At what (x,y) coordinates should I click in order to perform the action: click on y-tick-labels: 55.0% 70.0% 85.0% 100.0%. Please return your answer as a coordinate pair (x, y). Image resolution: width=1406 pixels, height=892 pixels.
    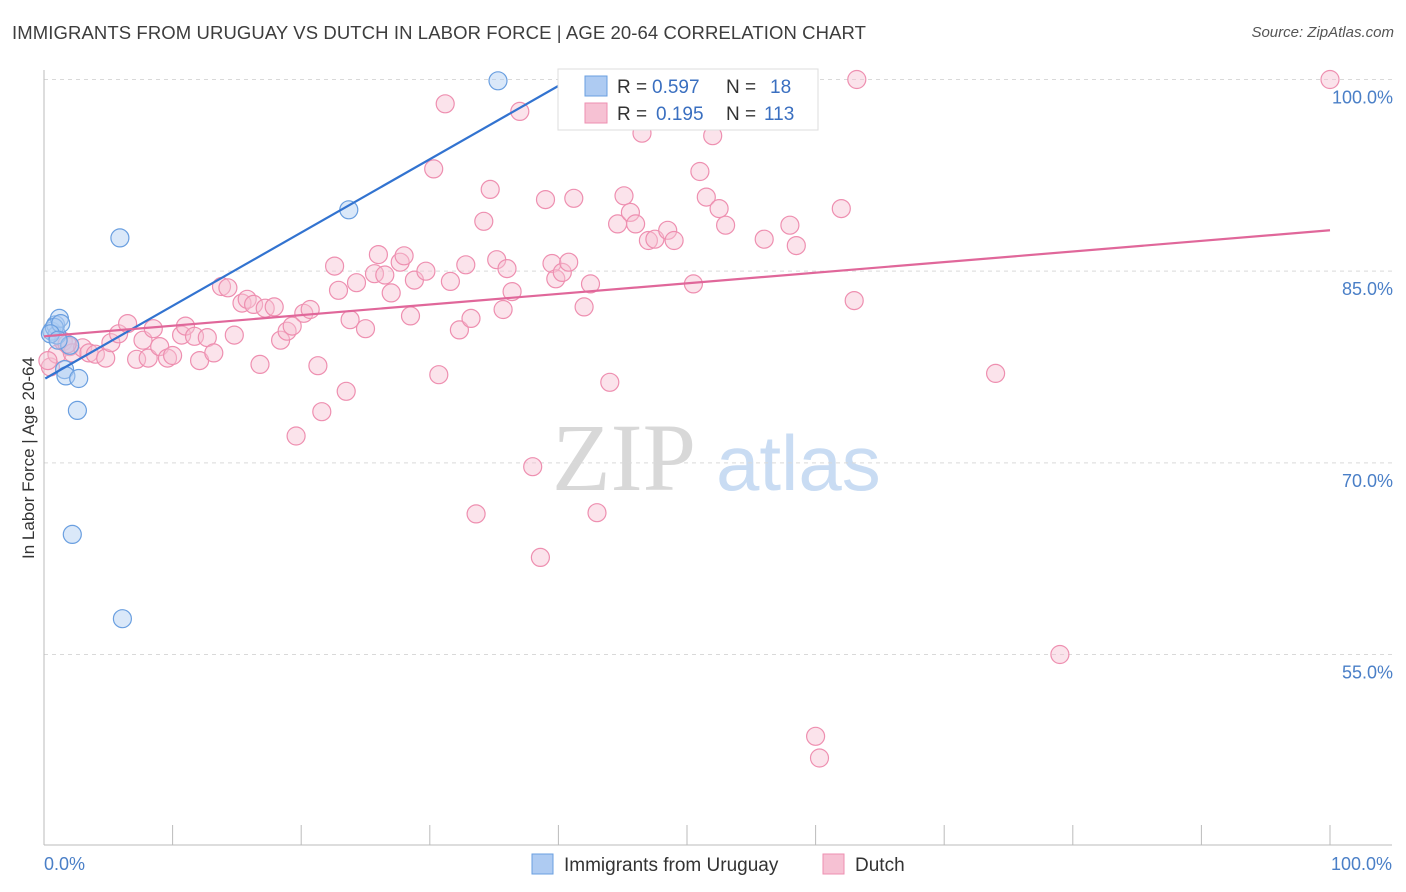
    Looking at the image, I should click on (1362, 385).